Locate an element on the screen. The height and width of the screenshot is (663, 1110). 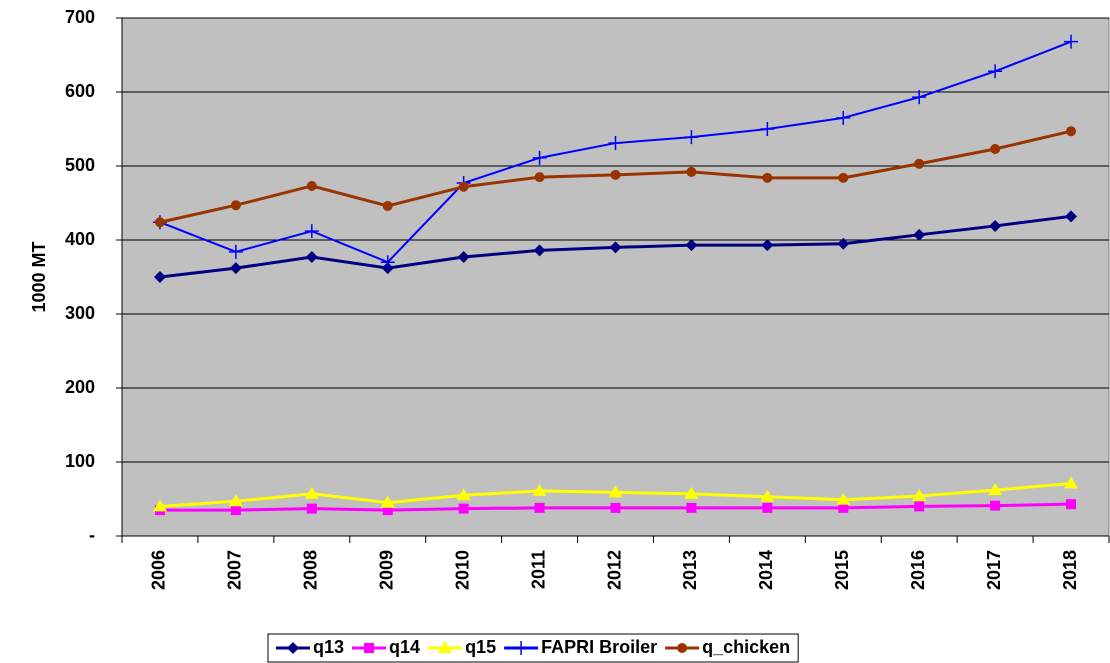
x-tick-label: 2011 is located at coordinates (538, 569).